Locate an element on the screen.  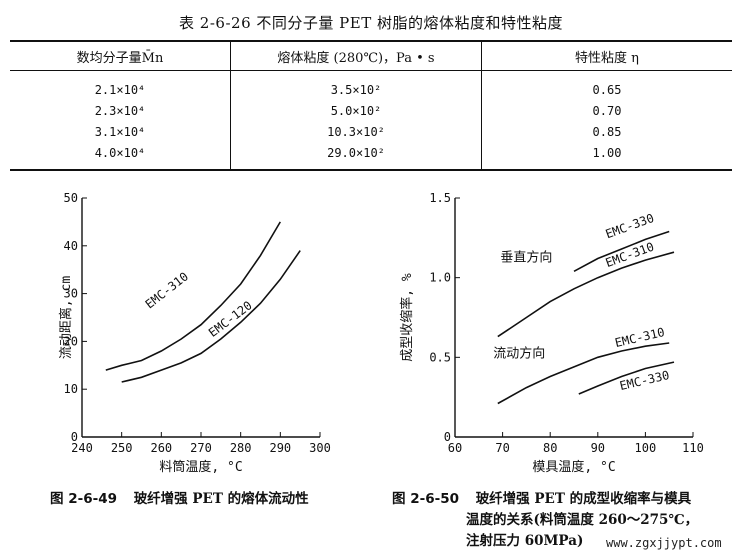
x-tick-label: 300 is located at coordinates (320, 448).